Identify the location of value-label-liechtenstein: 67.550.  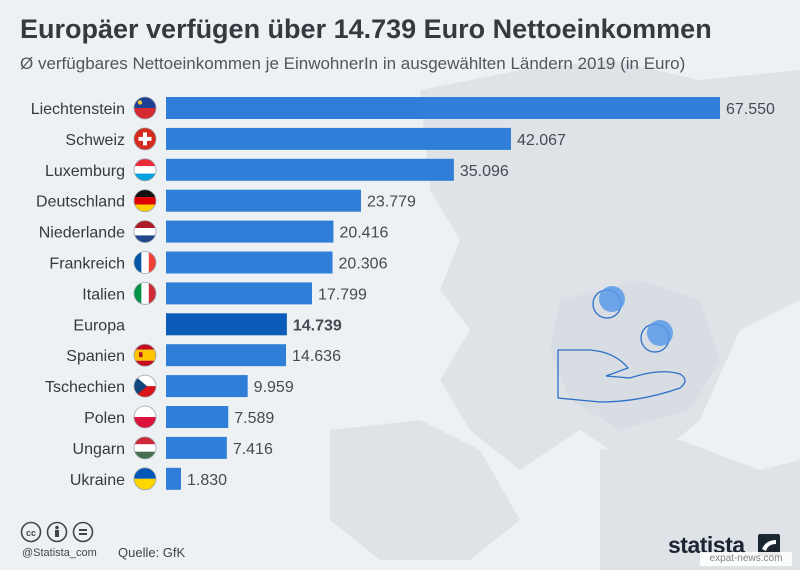
(750, 109).